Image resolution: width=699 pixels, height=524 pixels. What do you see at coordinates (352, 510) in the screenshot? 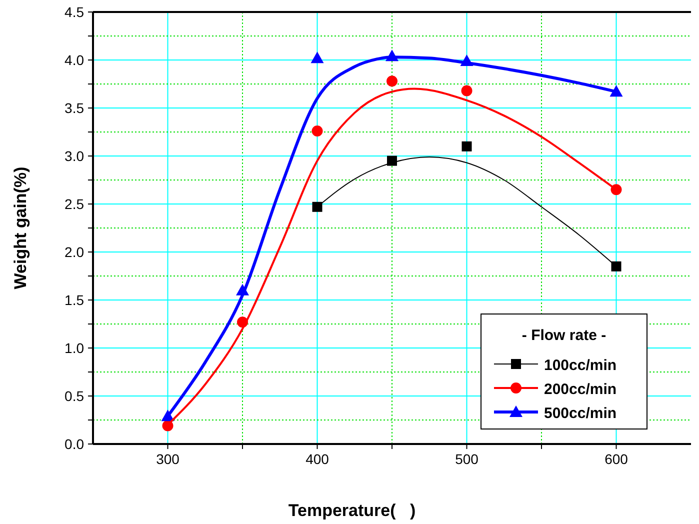
I see `x-axis-title: Temperature( )` at bounding box center [352, 510].